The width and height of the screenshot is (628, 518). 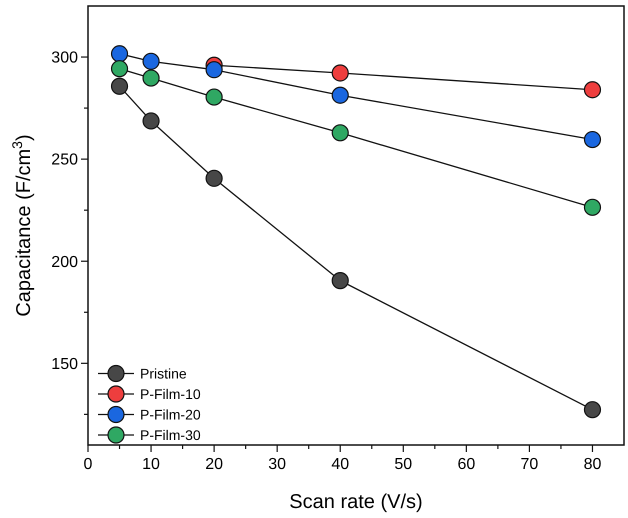 What do you see at coordinates (466, 464) in the screenshot?
I see `x-tick-label: 60` at bounding box center [466, 464].